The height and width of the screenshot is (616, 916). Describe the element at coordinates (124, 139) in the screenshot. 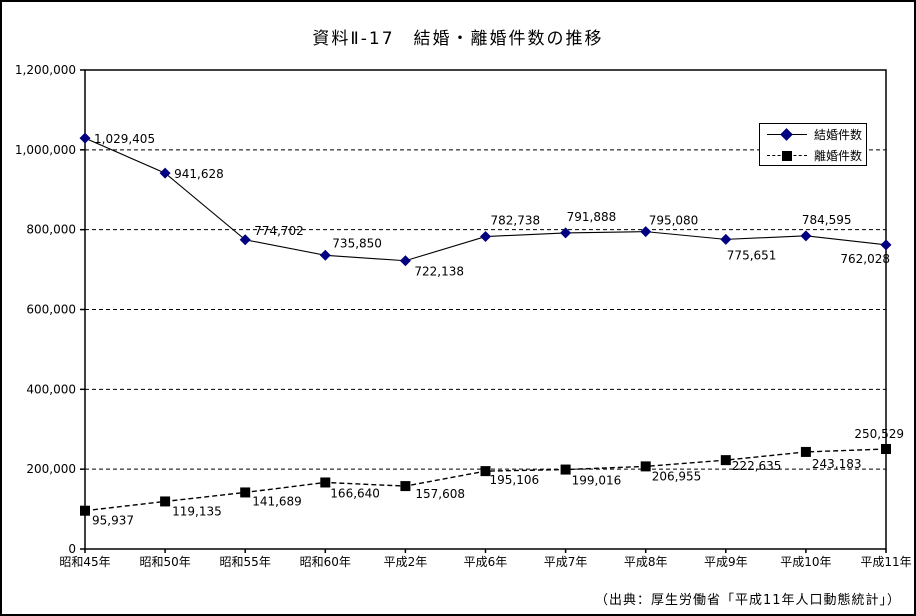

I see `data-label: 1,029,405` at that location.